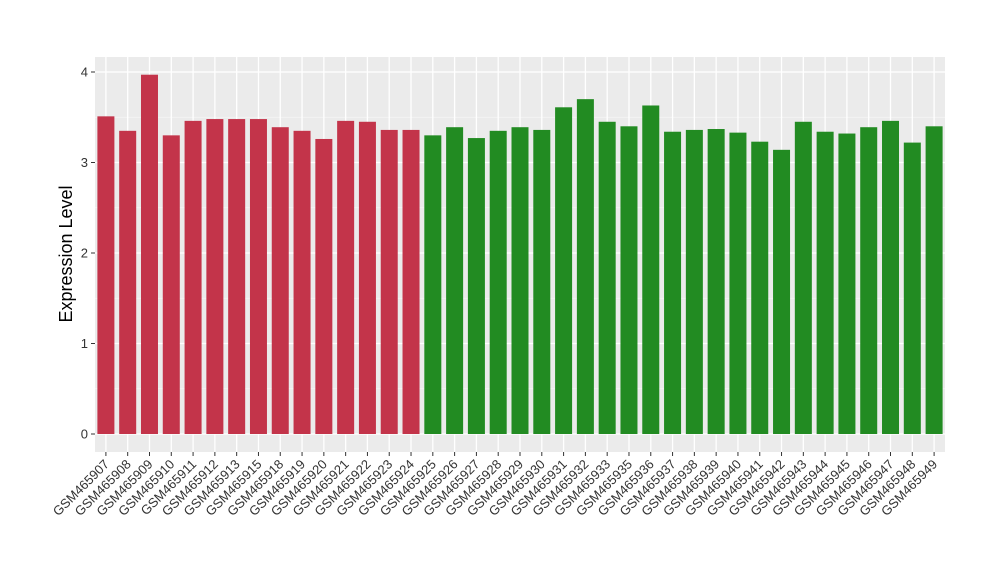  I want to click on bar-GSM465927, so click(476, 286).